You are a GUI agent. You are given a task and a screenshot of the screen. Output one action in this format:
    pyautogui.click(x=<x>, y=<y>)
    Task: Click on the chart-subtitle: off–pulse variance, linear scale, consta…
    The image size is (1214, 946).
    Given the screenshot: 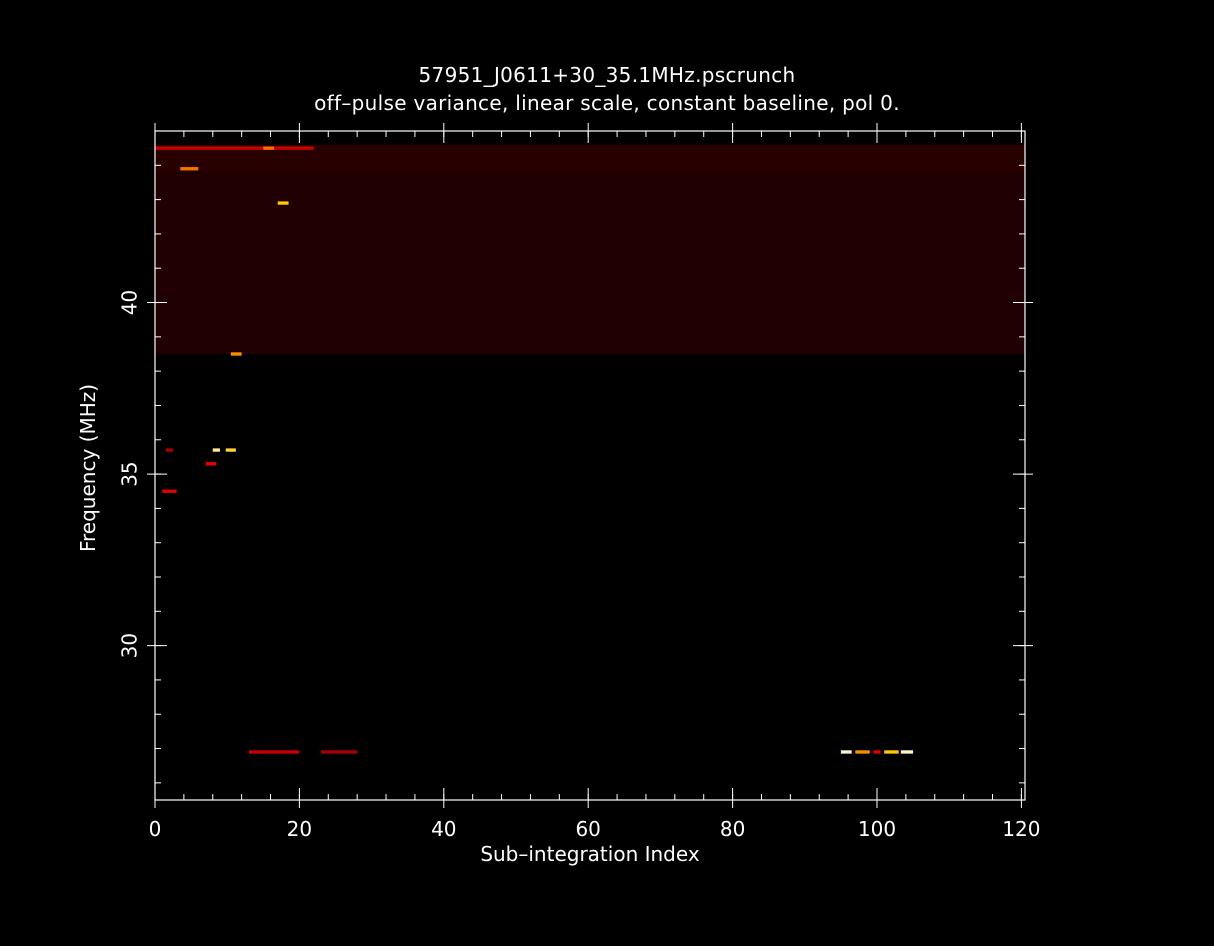 What is the action you would take?
    pyautogui.click(x=607, y=103)
    